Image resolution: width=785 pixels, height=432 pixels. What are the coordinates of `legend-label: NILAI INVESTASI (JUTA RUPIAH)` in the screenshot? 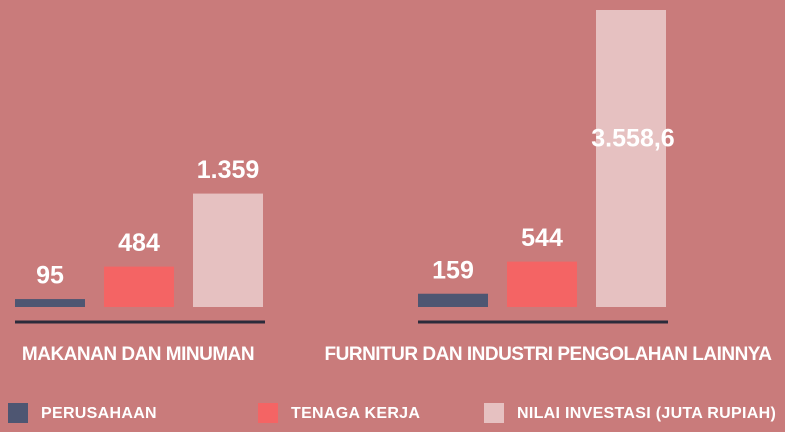 It's located at (646, 413).